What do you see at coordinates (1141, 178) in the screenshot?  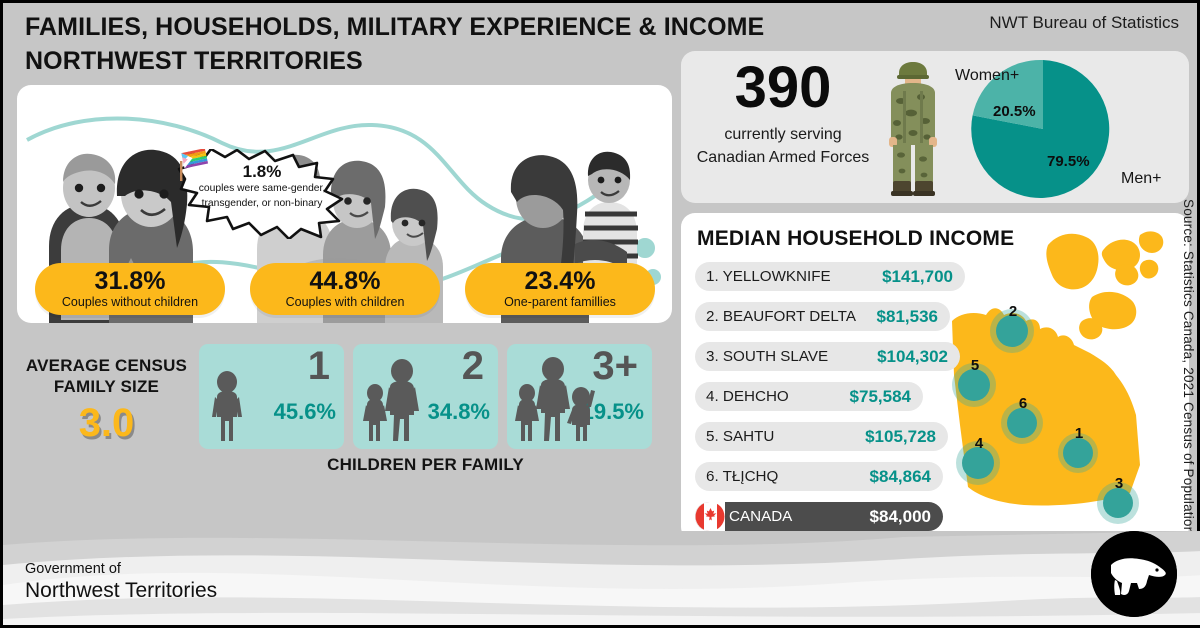 I see `pie-label-men: Men+` at bounding box center [1141, 178].